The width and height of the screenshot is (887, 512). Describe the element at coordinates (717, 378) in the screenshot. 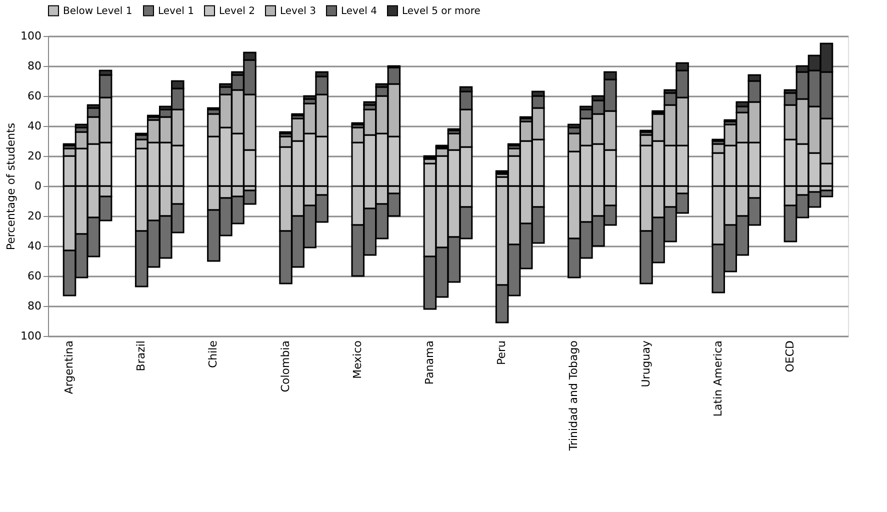

I see `x-tick-label: Latin America` at that location.